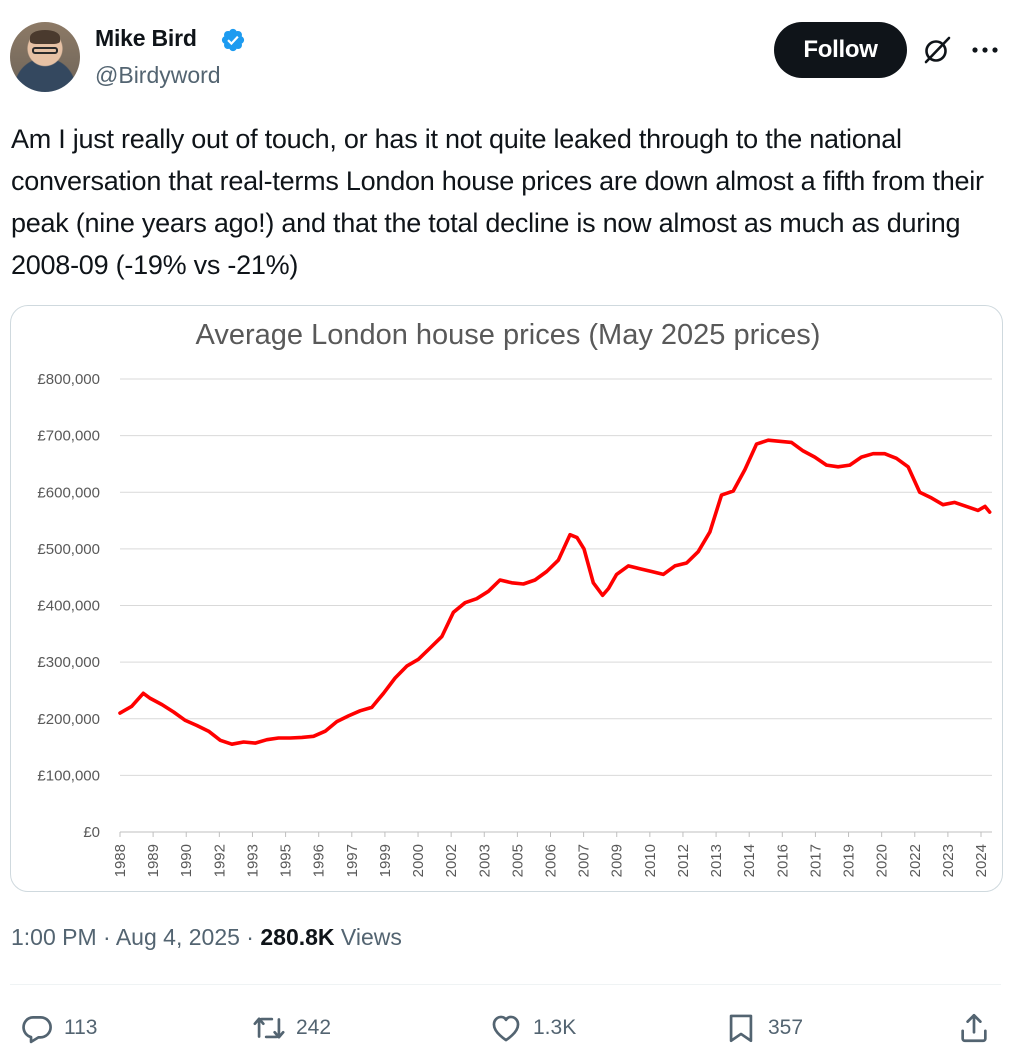 This screenshot has width=1015, height=1053. What do you see at coordinates (291, 1028) in the screenshot?
I see `repost-button: 242` at bounding box center [291, 1028].